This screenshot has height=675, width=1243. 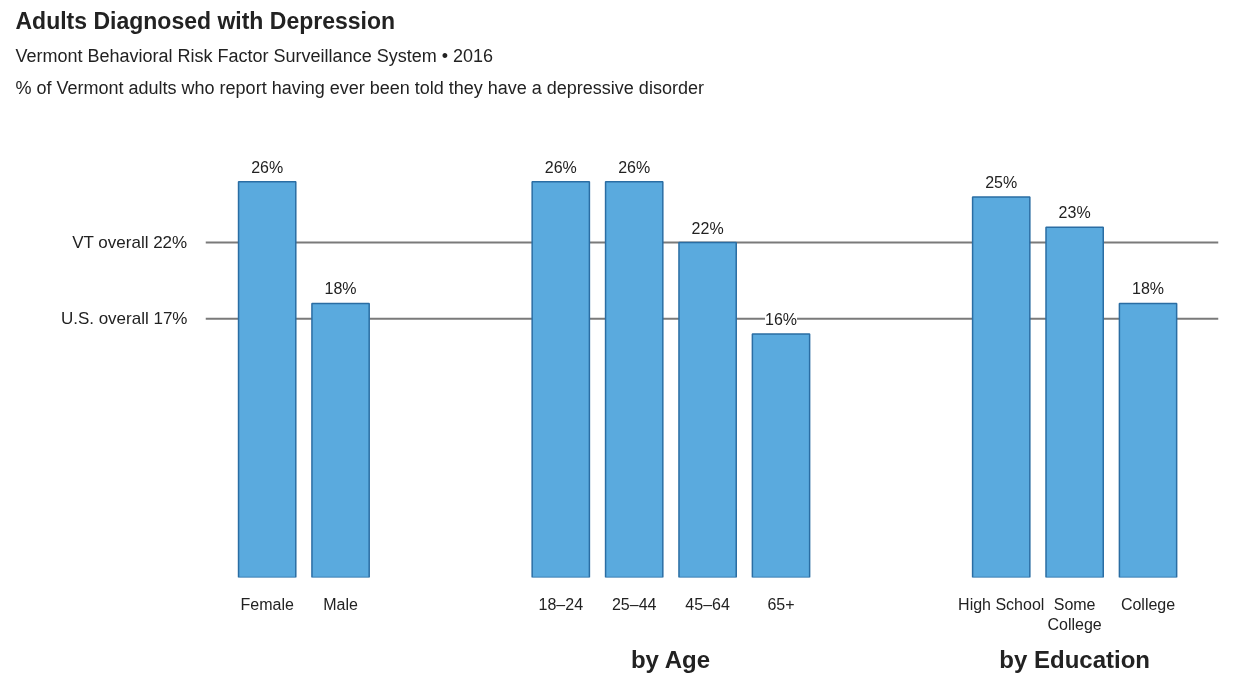 What do you see at coordinates (254, 55) in the screenshot?
I see `chart-subtitle: Vermont Behavioral Risk Factor Surveillance System • 2016` at bounding box center [254, 55].